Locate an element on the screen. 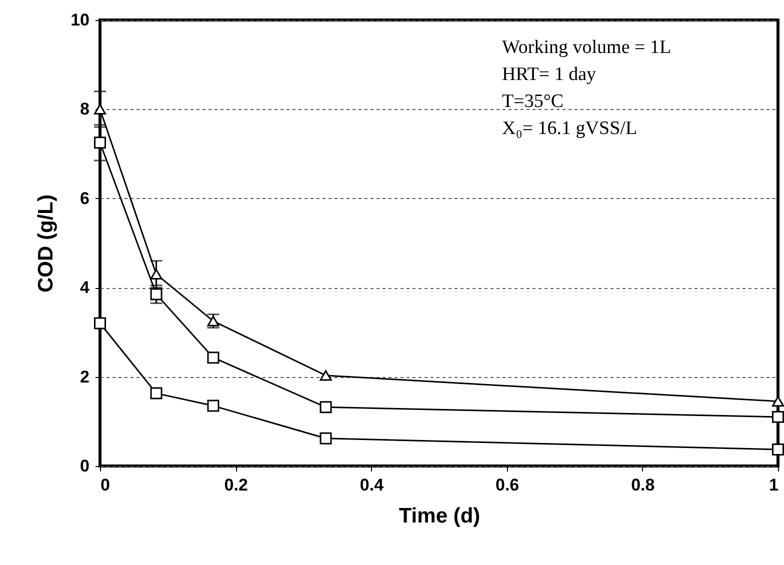 The width and height of the screenshot is (784, 565). x-tick-label: 0.8 is located at coordinates (643, 485).